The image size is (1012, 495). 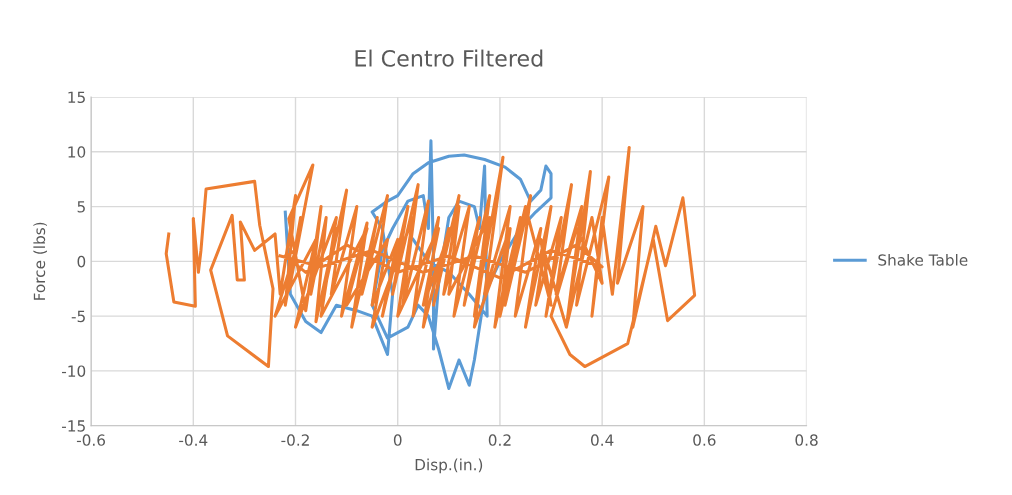 What do you see at coordinates (76, 97) in the screenshot?
I see `y-tick-label: 15` at bounding box center [76, 97].